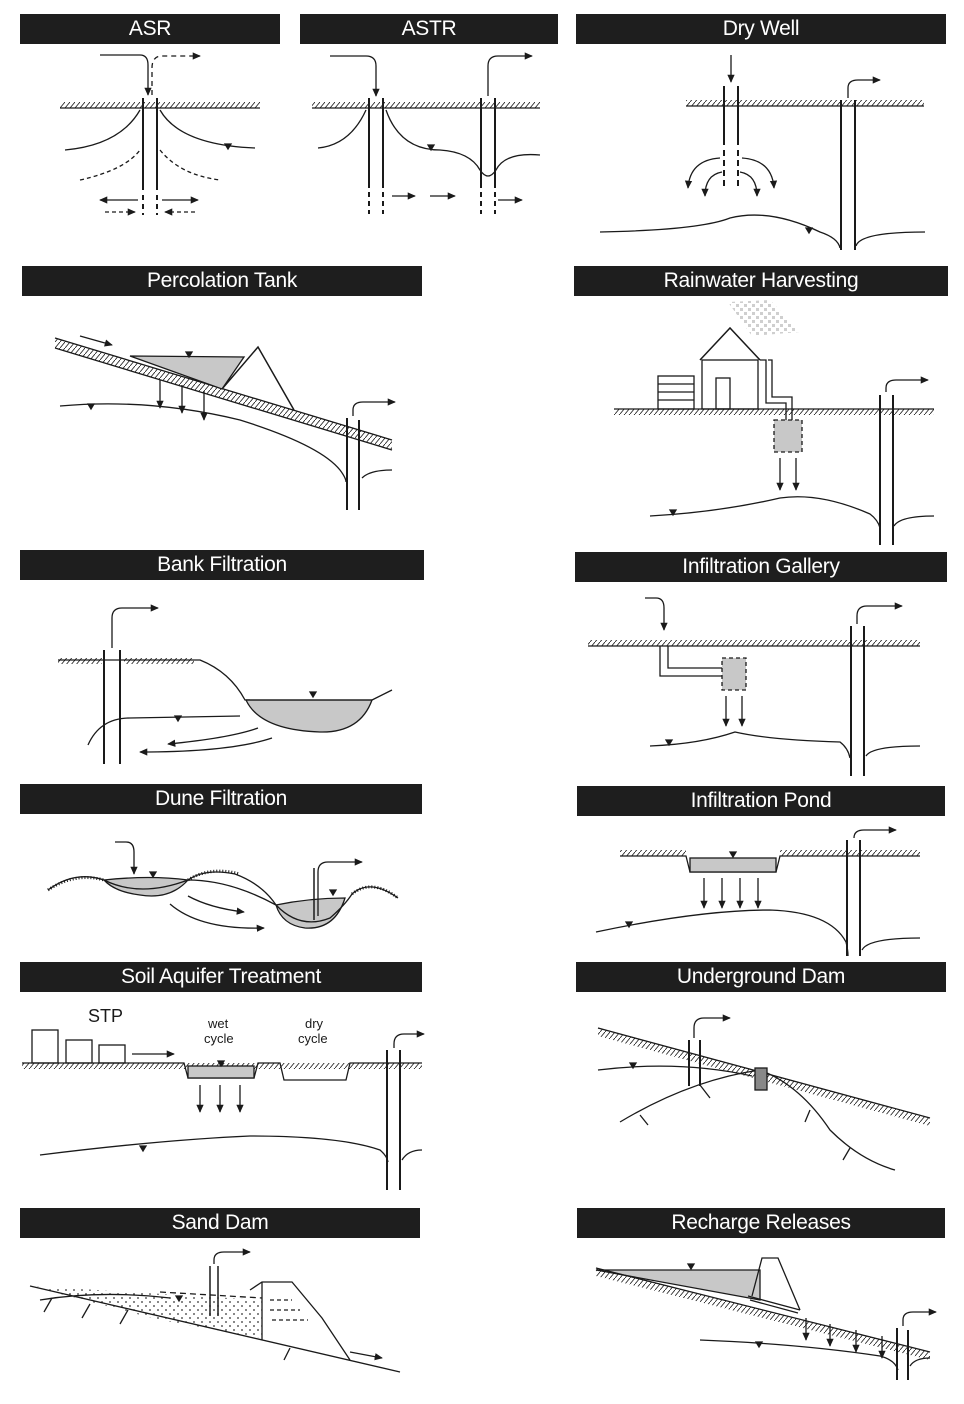 Image resolution: width=964 pixels, height=1404 pixels. Describe the element at coordinates (762, 152) in the screenshot. I see `dry-well-diagram` at that location.